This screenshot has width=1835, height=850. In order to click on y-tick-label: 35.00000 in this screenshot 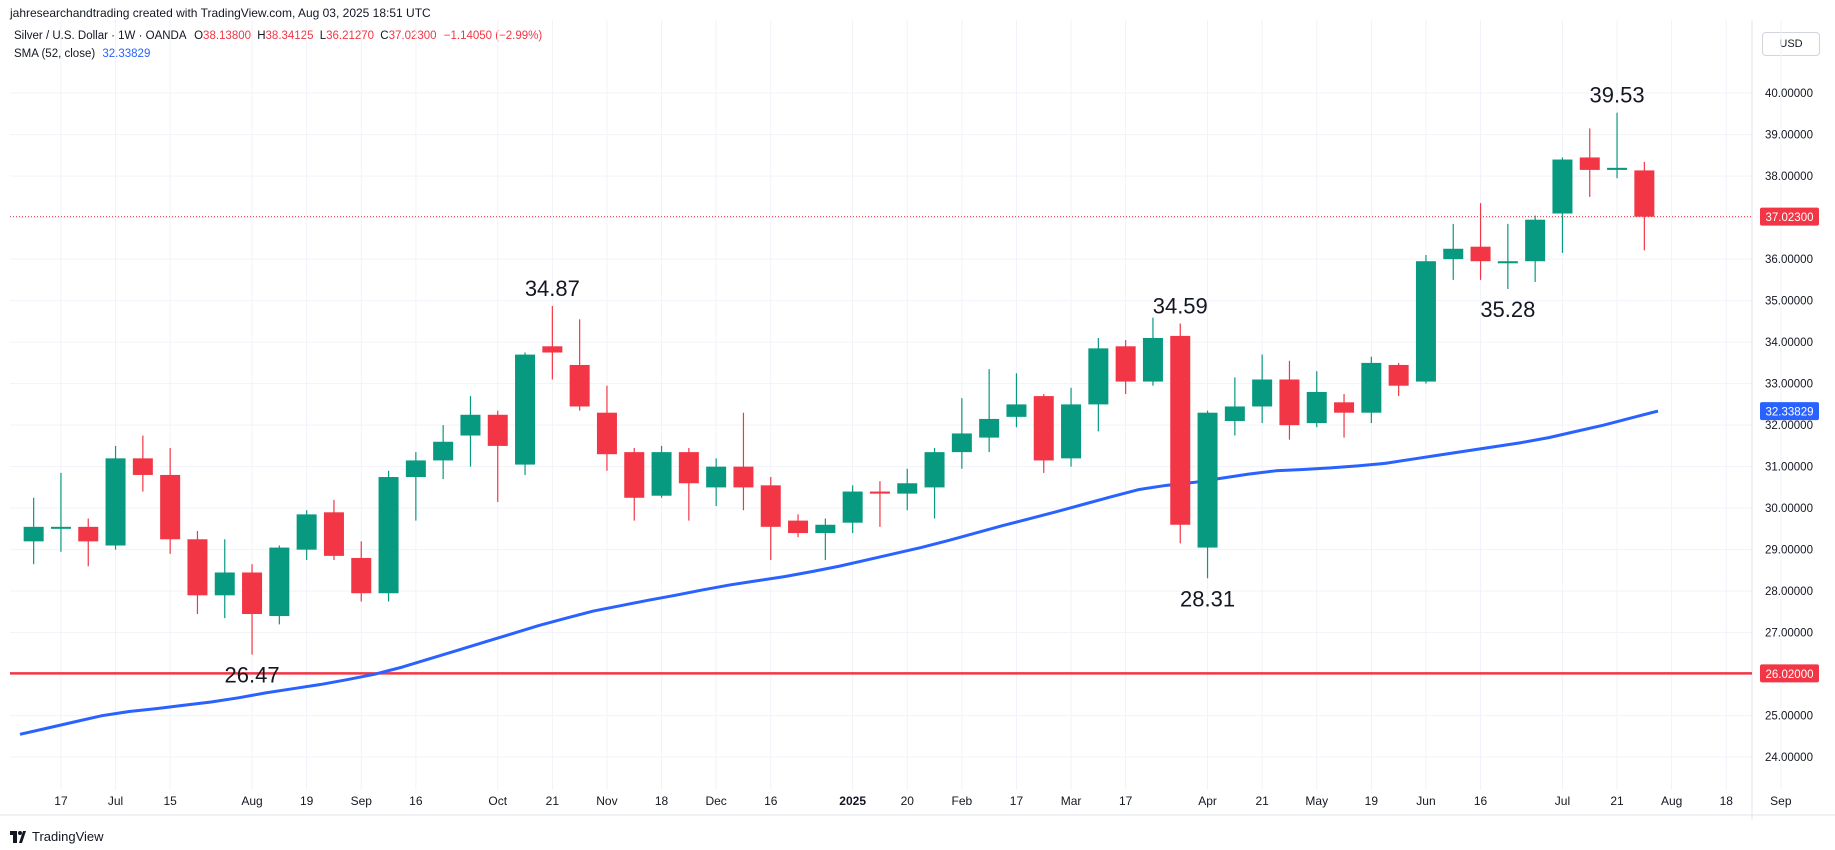, I will do `click(1789, 302)`.